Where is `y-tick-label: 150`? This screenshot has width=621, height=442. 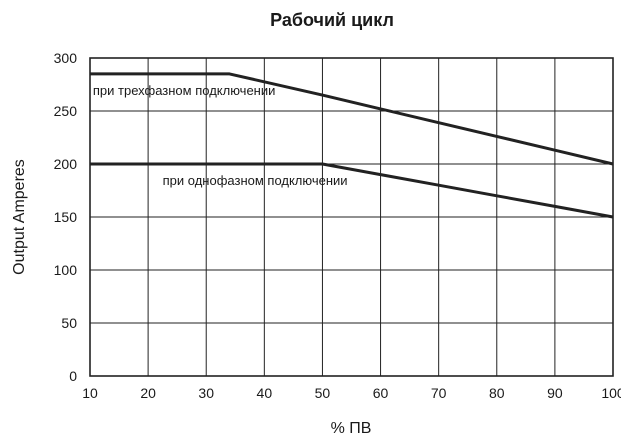
y-tick-label: 150 is located at coordinates (66, 217).